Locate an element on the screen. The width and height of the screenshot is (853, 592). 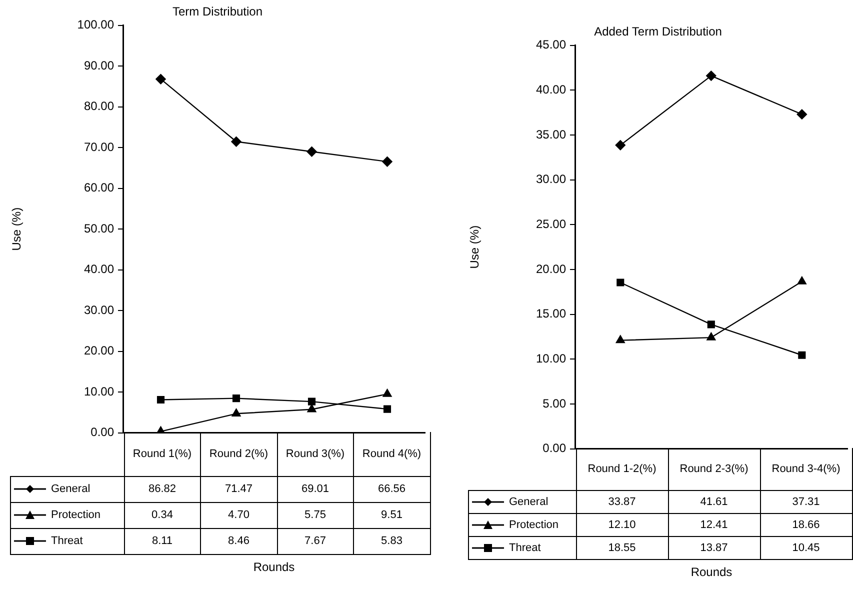
data-label: 5.75 is located at coordinates (315, 515).